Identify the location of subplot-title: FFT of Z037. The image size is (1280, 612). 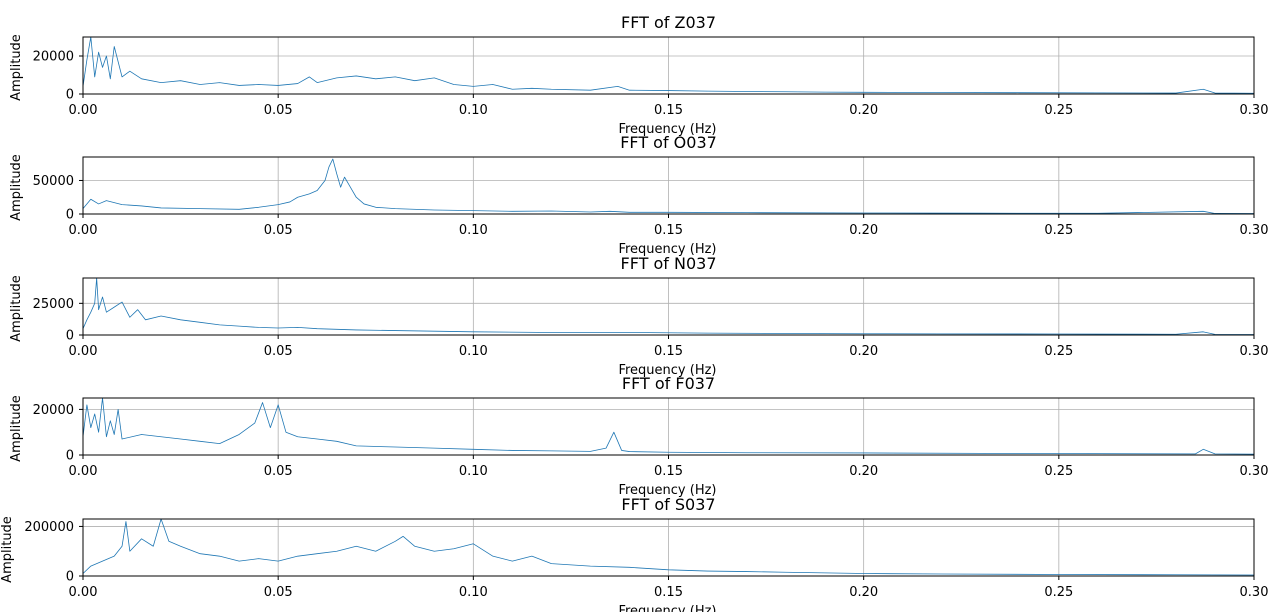
(668, 22).